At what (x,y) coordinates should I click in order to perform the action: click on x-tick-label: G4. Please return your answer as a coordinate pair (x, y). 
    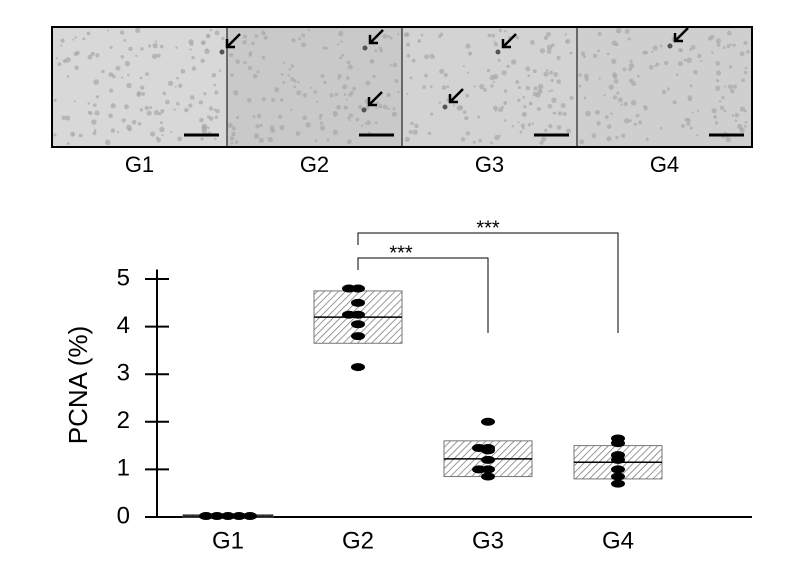
    Looking at the image, I should click on (618, 540).